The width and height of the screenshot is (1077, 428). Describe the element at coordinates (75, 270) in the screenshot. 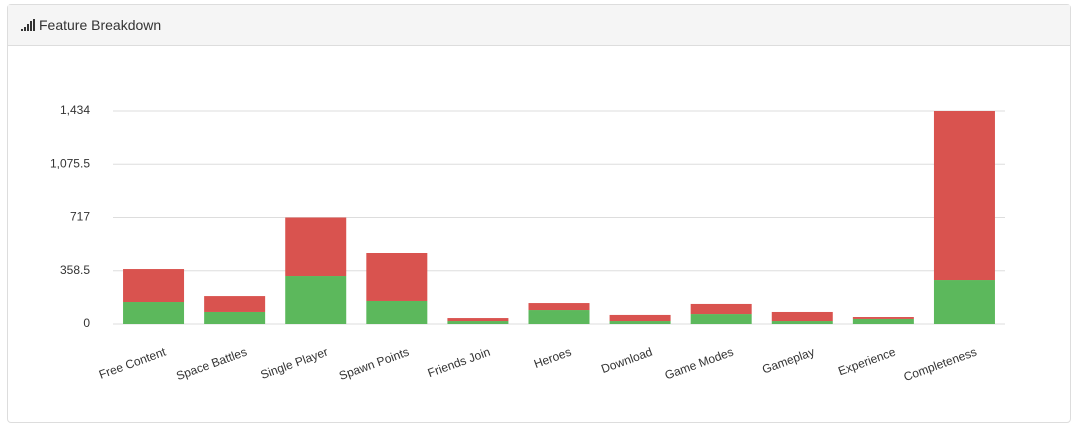

I see `y-tick-label: 358.5` at that location.